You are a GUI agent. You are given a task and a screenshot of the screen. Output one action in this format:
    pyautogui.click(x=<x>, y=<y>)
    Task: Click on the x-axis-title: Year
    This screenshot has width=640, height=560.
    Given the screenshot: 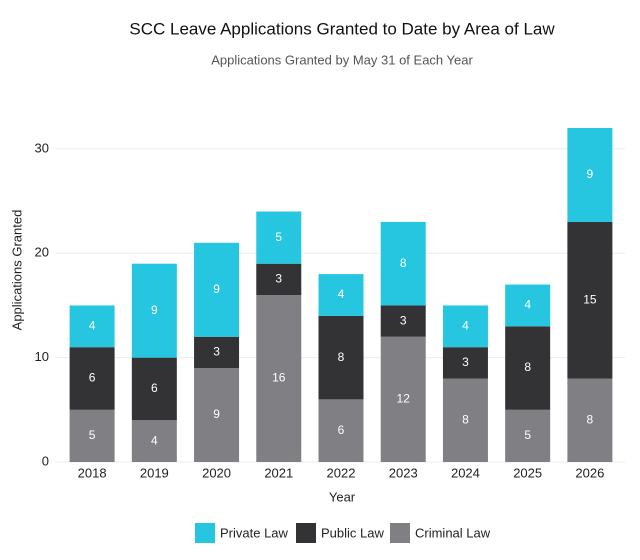 What is the action you would take?
    pyautogui.click(x=342, y=496)
    